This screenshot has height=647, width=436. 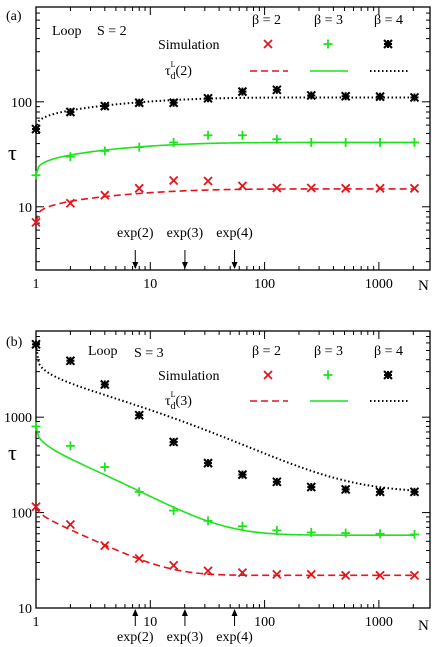 I want to click on spin-label: S = 3, so click(x=149, y=353).